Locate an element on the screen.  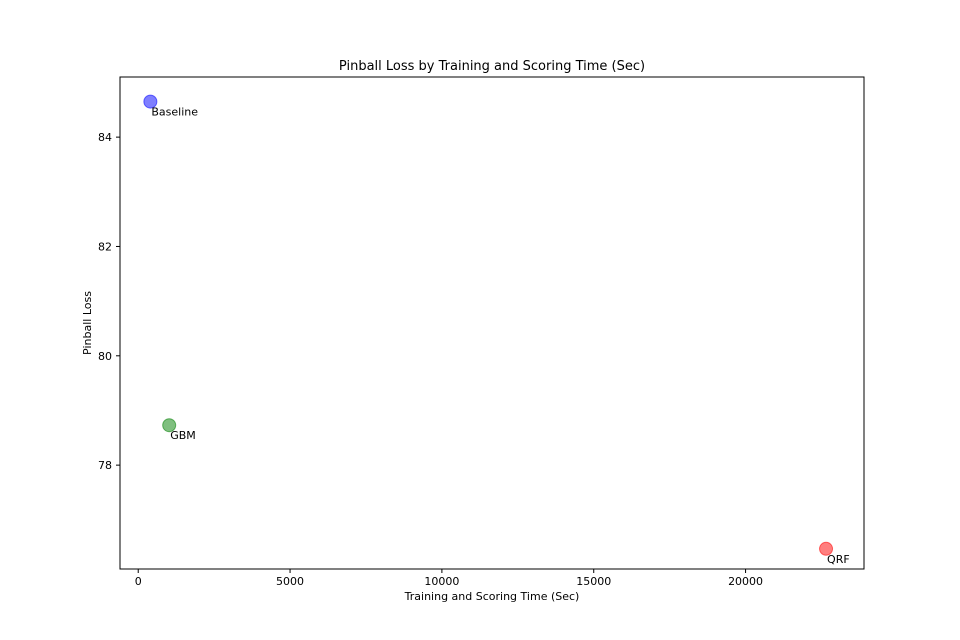
data-point-baseline is located at coordinates (150, 101).